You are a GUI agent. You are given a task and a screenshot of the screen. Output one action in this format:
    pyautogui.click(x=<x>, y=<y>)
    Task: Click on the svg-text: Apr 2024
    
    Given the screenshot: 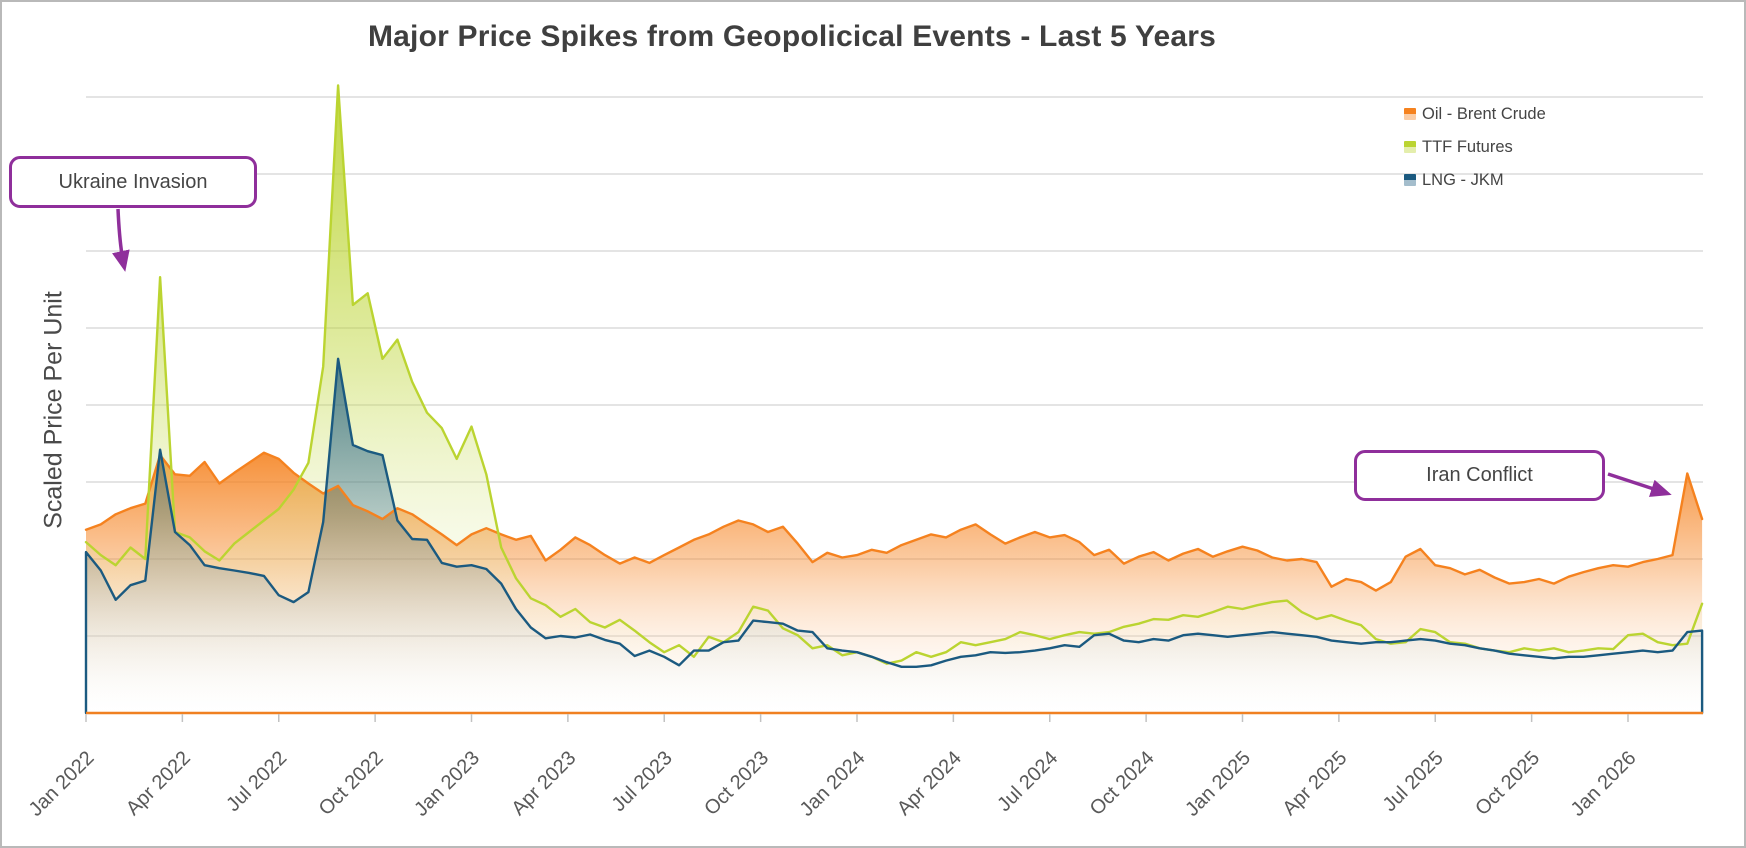 What is the action you would take?
    pyautogui.click(x=929, y=783)
    